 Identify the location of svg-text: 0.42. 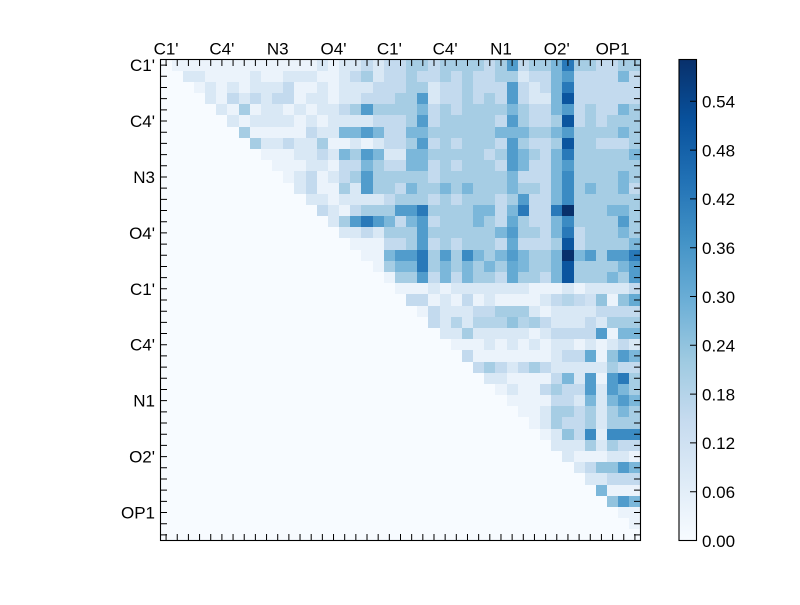
(718, 199).